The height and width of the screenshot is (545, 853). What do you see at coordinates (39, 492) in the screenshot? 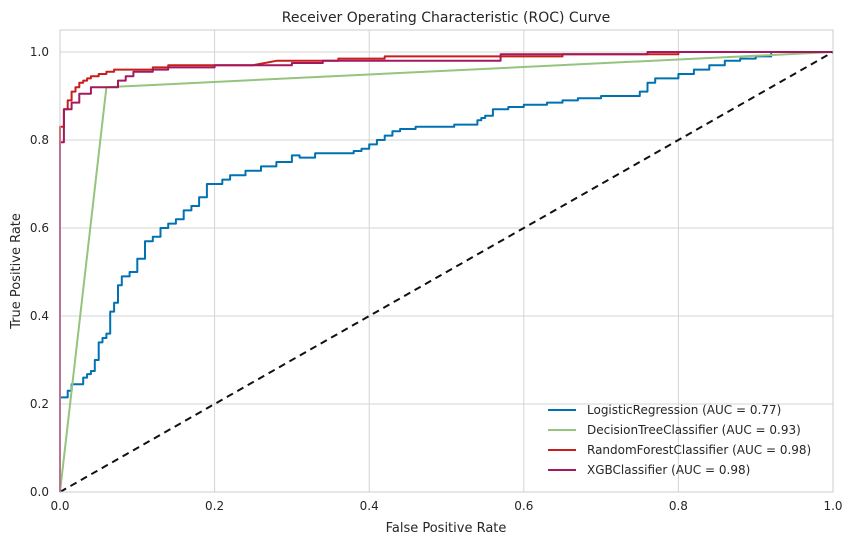
I see `y-tick-label: 0.0` at bounding box center [39, 492].